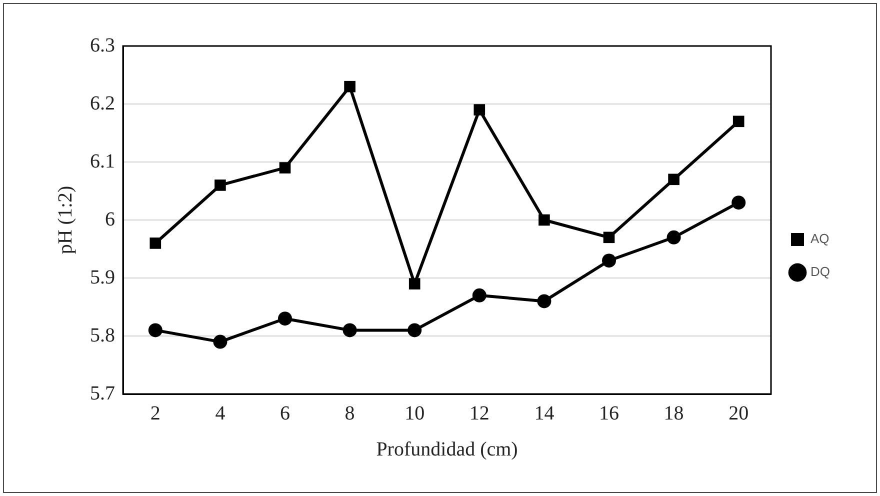 The height and width of the screenshot is (496, 880). What do you see at coordinates (414, 413) in the screenshot?
I see `x-tick-label: 10` at bounding box center [414, 413].